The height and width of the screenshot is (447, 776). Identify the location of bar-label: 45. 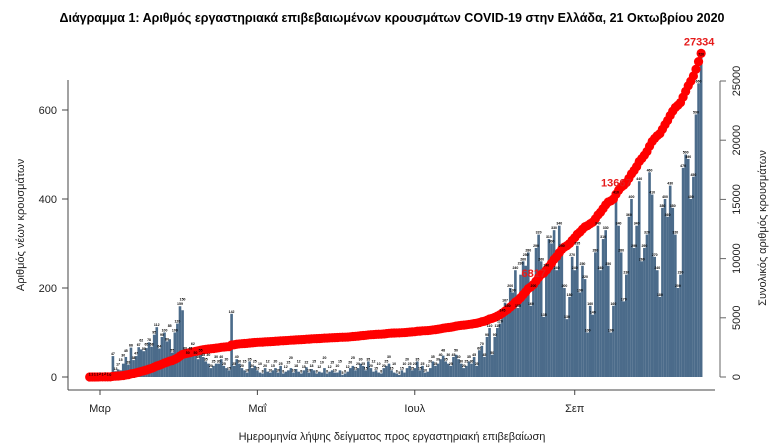
(484, 355).